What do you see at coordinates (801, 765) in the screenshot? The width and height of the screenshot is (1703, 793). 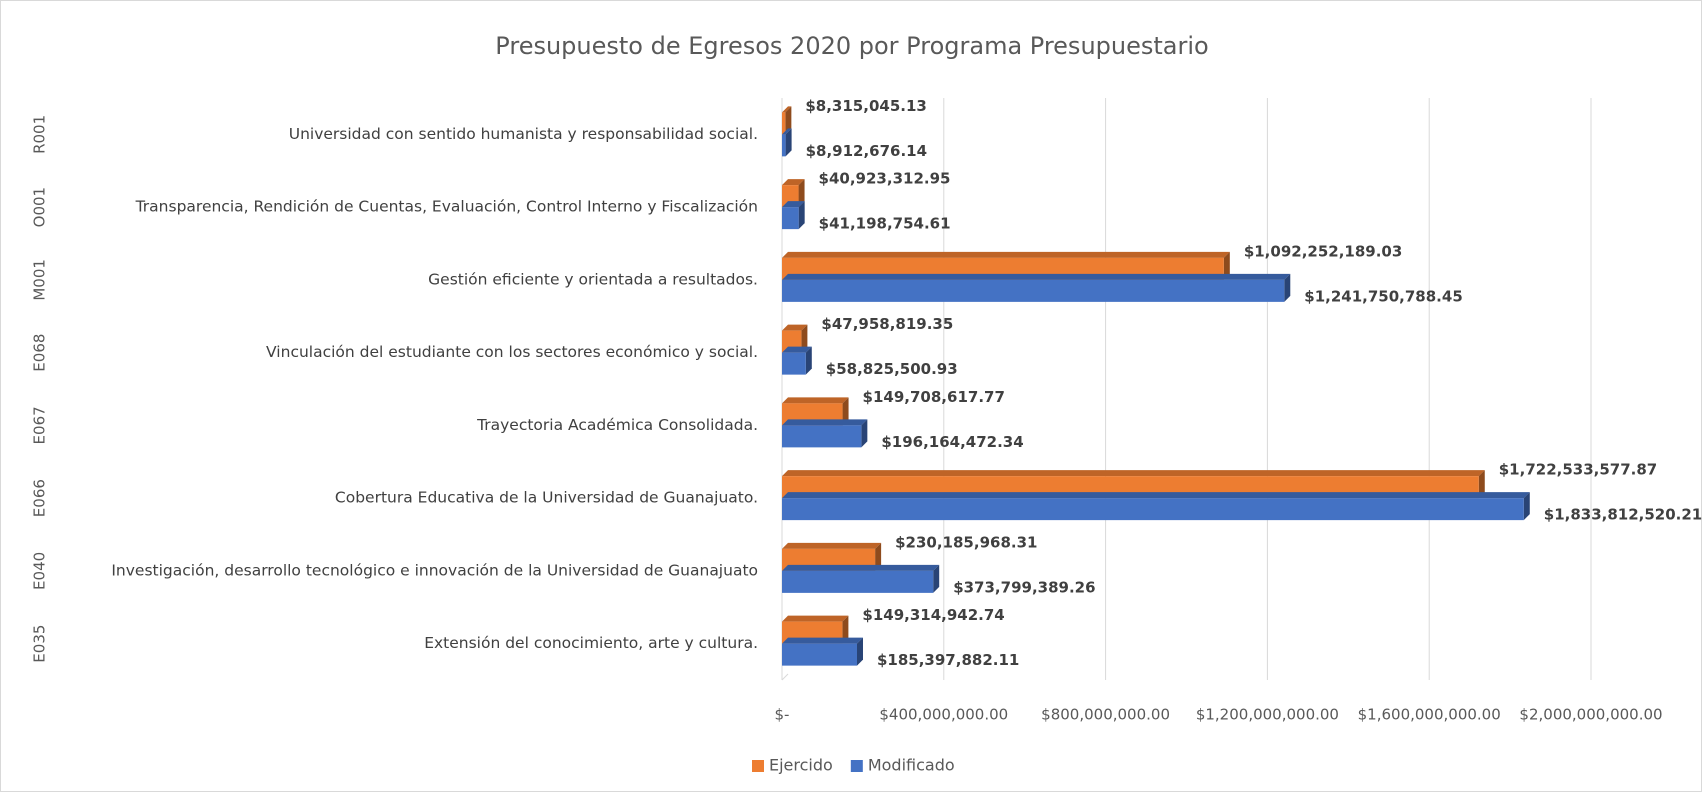 I see `legend-label: Ejercido` at bounding box center [801, 765].